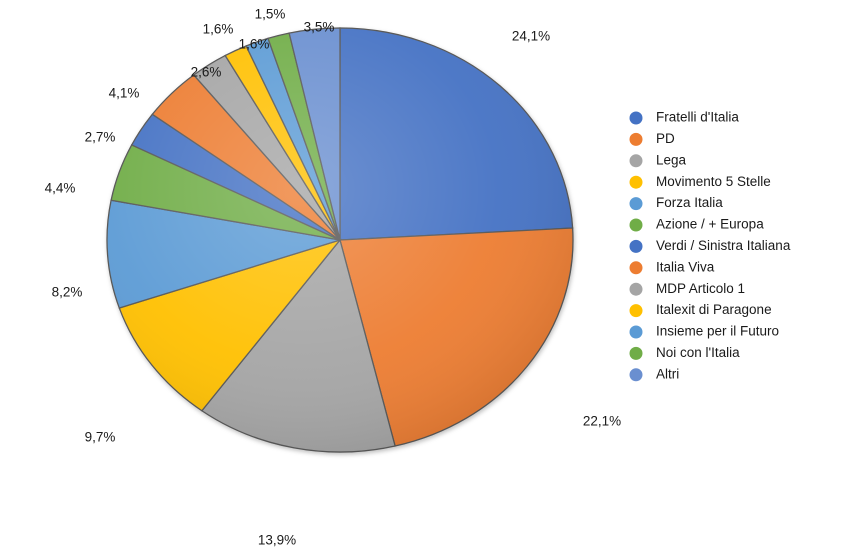  What do you see at coordinates (689, 202) in the screenshot?
I see `legend-label-5: Forza Italia` at bounding box center [689, 202].